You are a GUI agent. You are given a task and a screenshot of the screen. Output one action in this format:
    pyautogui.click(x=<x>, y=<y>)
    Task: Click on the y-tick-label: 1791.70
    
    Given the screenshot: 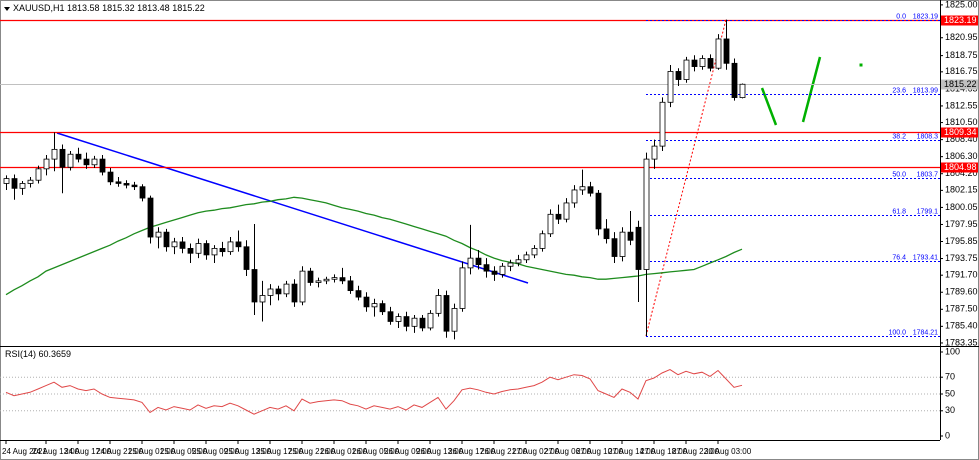 What is the action you would take?
    pyautogui.click(x=961, y=275)
    